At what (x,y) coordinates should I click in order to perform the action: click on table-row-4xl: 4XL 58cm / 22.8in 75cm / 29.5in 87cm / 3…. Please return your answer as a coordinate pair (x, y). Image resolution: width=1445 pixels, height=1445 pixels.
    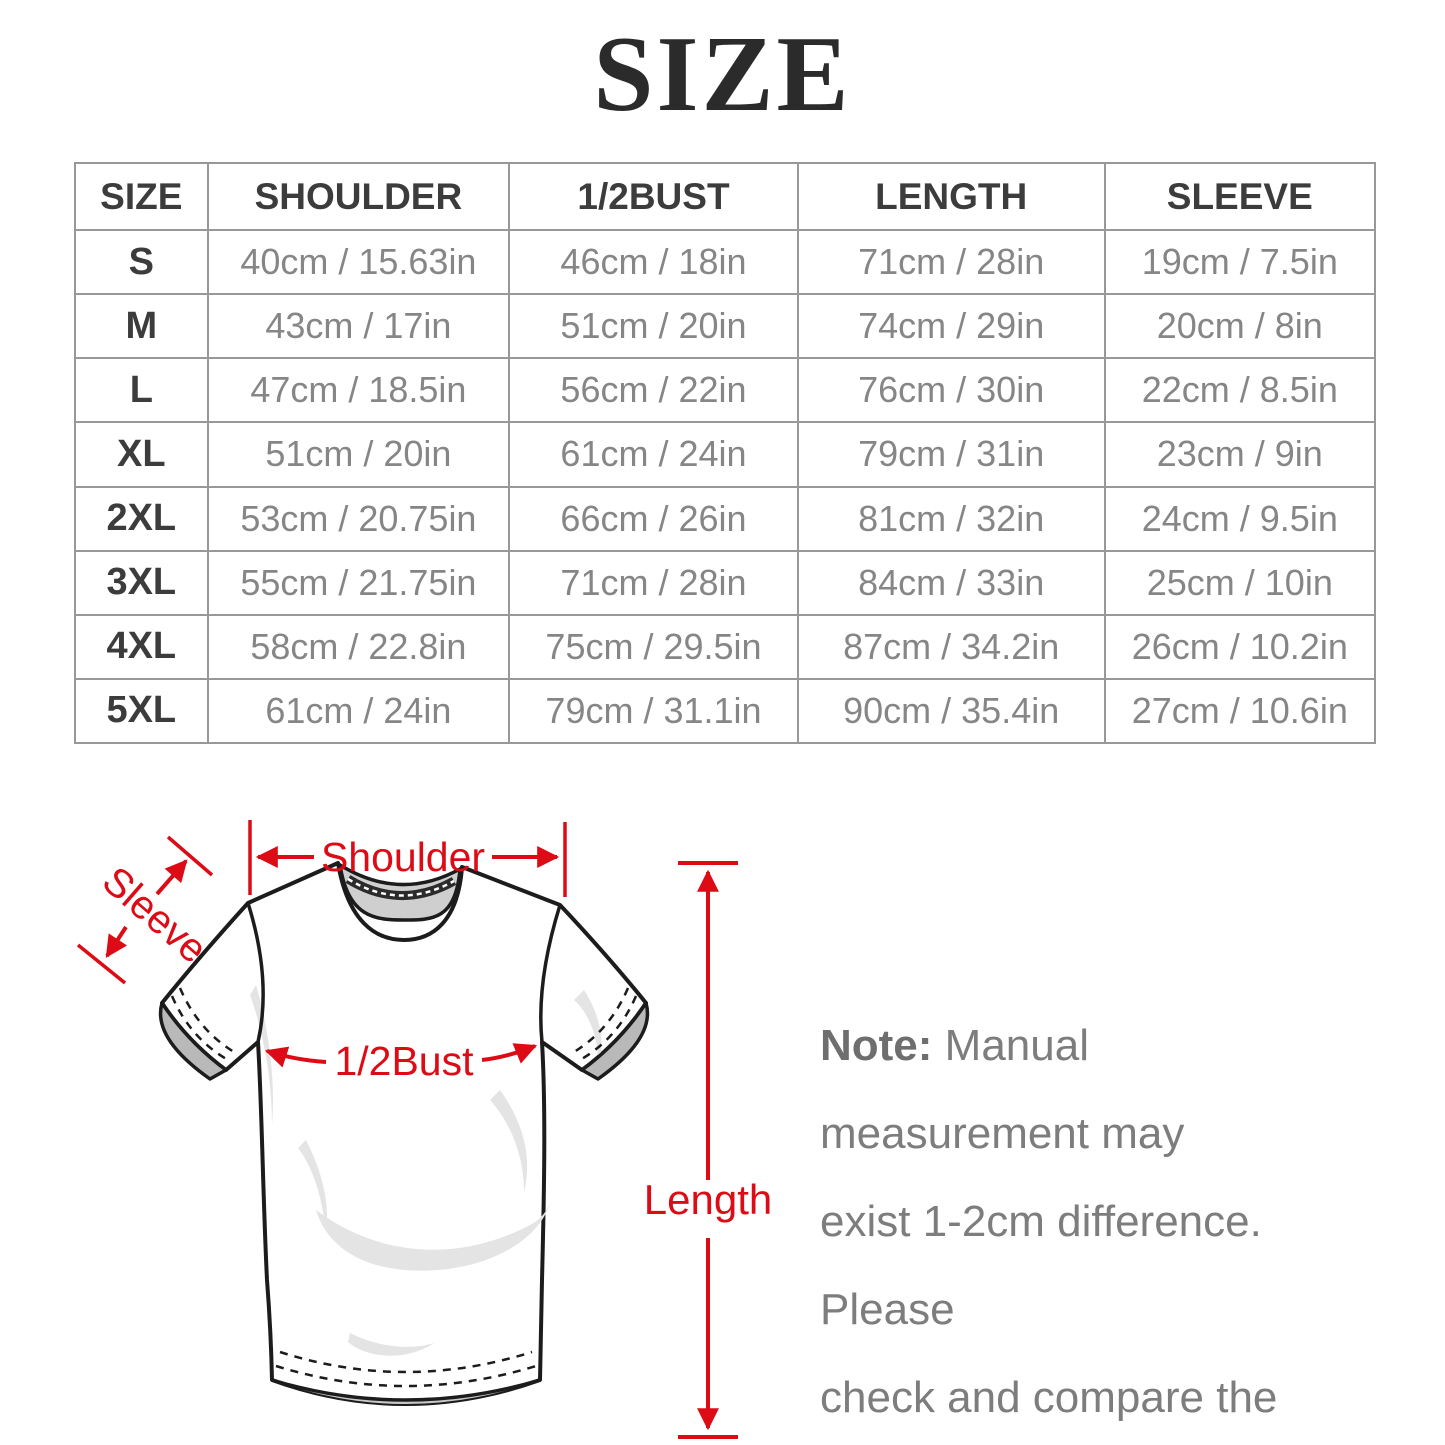
    Looking at the image, I should click on (725, 646).